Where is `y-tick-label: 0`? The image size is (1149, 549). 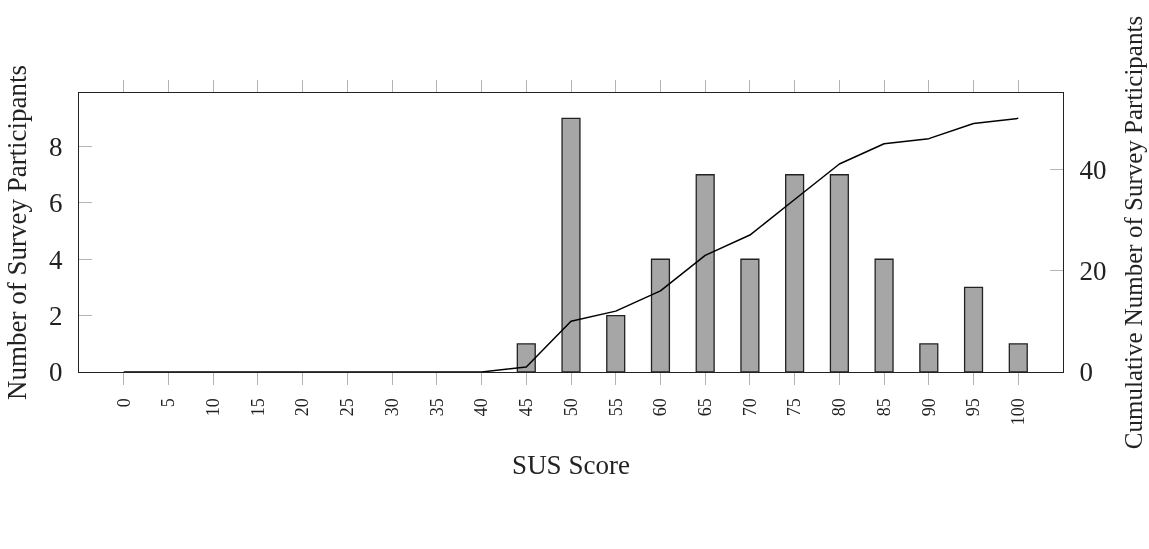 y-tick-label: 0 is located at coordinates (55, 372).